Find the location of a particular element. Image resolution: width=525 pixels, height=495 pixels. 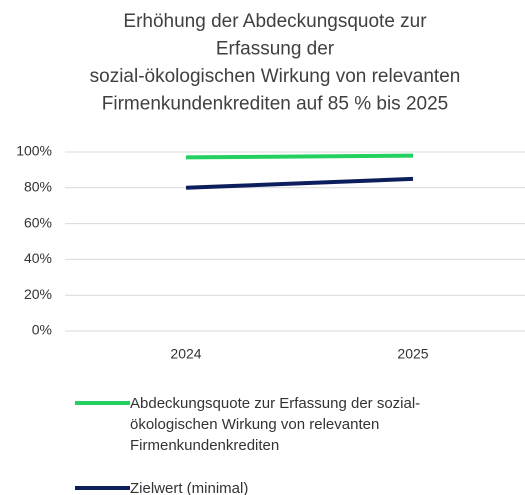

y-tick-label: 60% is located at coordinates (38, 222).